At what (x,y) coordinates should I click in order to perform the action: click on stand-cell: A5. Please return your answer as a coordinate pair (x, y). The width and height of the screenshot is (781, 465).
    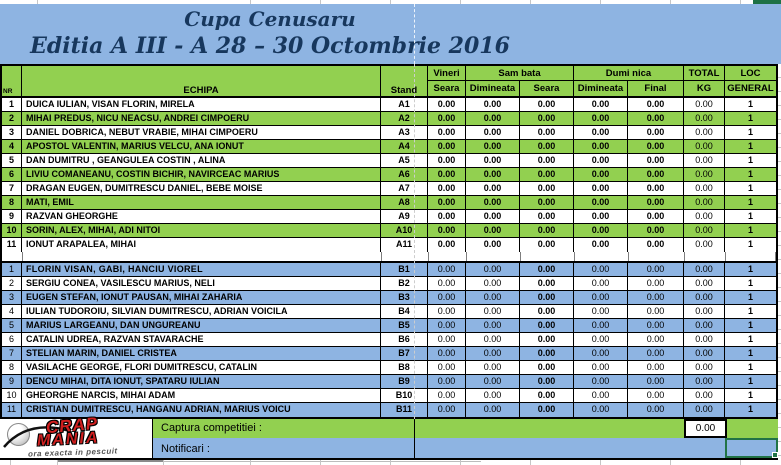
    Looking at the image, I should click on (404, 160).